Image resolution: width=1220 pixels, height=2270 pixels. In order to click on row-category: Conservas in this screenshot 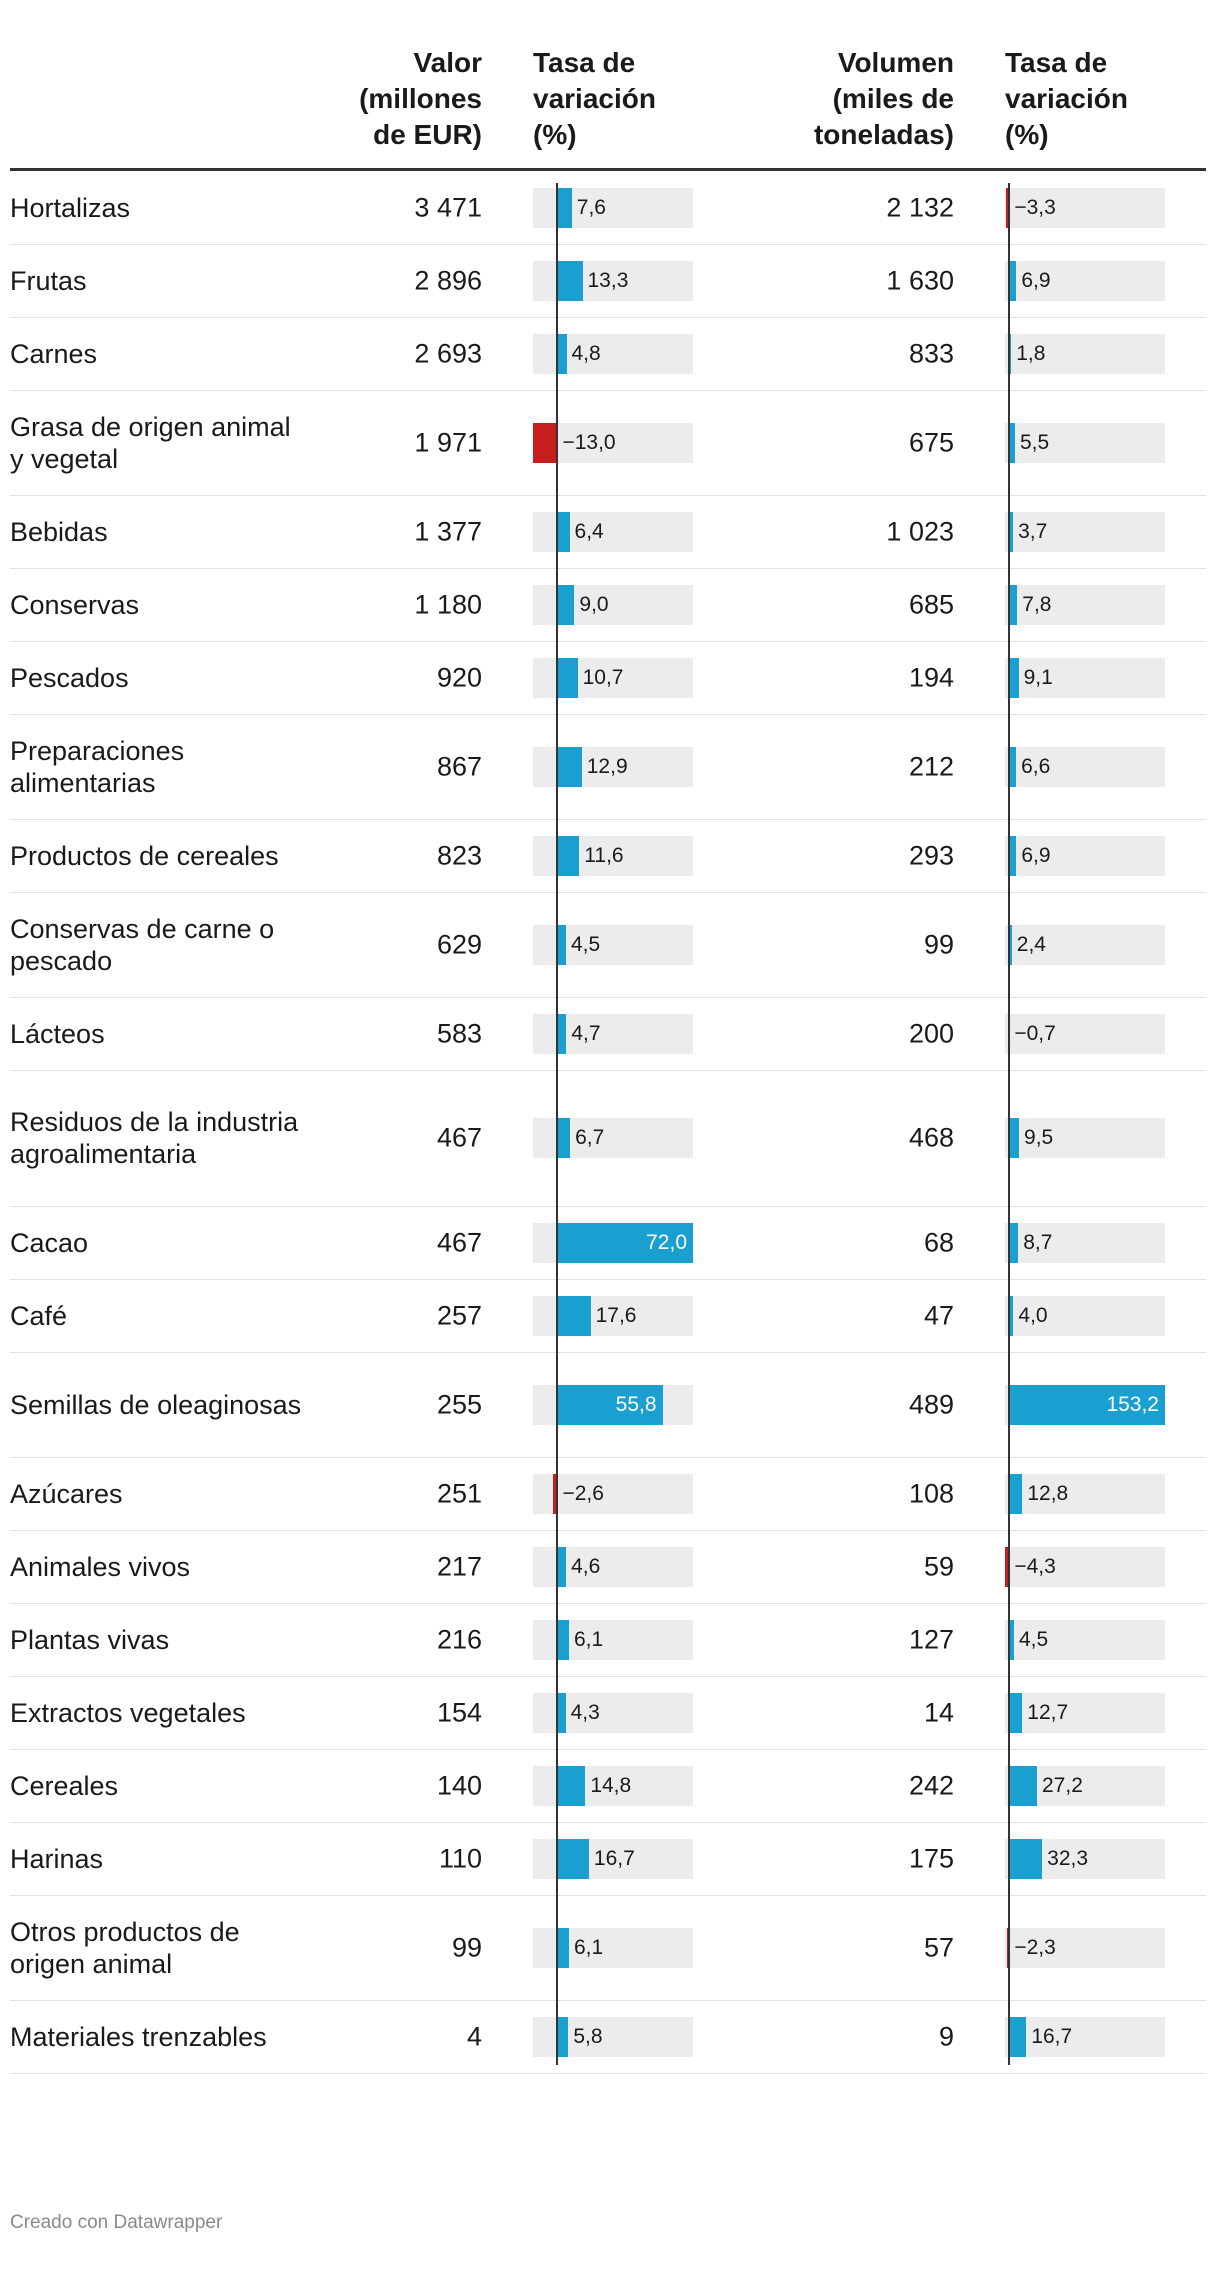, I will do `click(75, 604)`.